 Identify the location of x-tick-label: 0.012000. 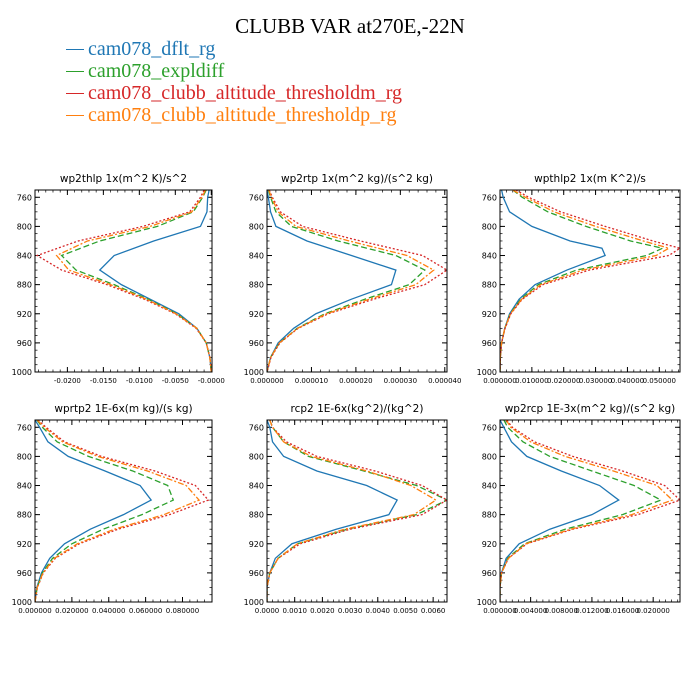
(591, 611).